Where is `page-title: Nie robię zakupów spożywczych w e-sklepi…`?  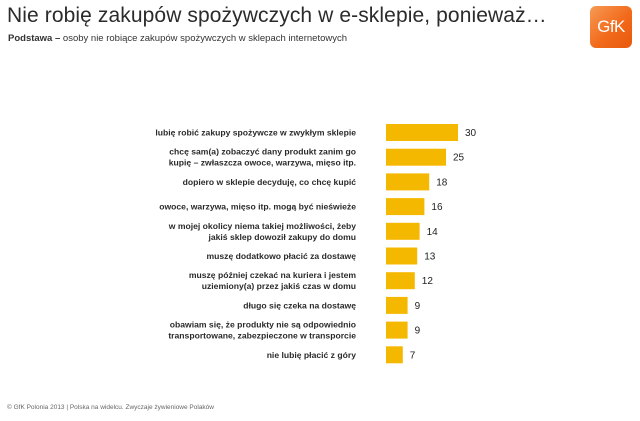 page-title: Nie robię zakupów spożywczych w e-sklepi… is located at coordinates (277, 15).